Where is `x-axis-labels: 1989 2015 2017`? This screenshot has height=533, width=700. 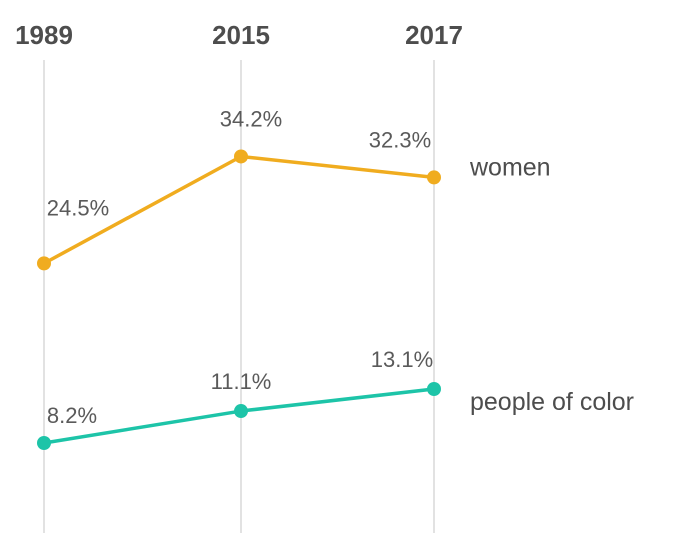 x-axis-labels: 1989 2015 2017 is located at coordinates (239, 35).